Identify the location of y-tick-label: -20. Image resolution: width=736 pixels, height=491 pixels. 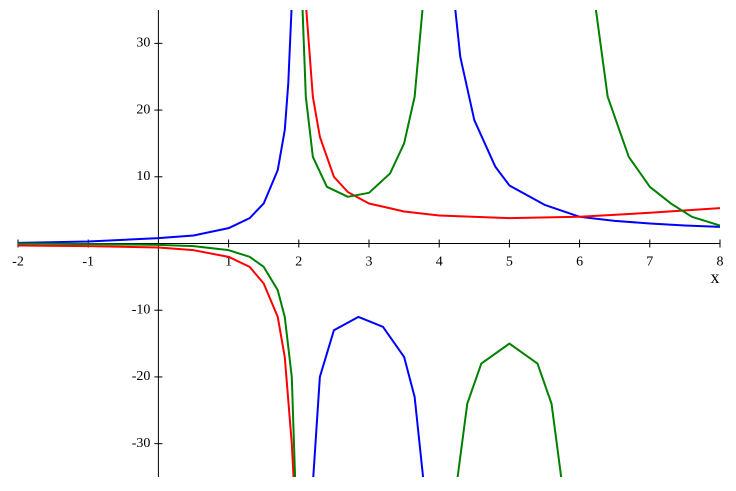
(141, 376).